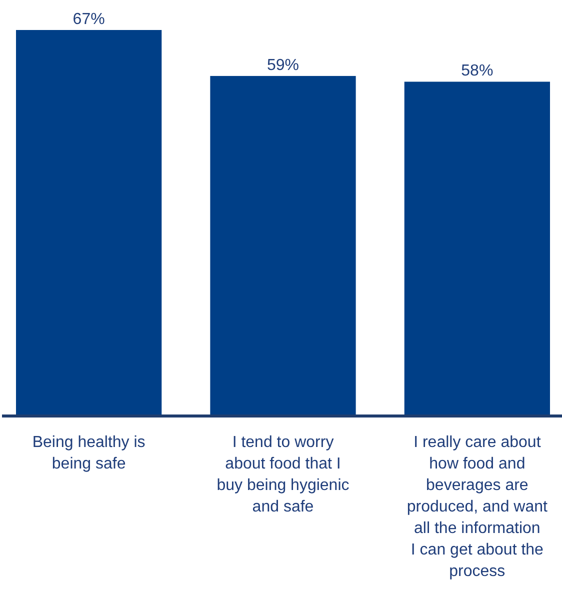 The width and height of the screenshot is (562, 611). I want to click on data-label: 67%, so click(88, 19).